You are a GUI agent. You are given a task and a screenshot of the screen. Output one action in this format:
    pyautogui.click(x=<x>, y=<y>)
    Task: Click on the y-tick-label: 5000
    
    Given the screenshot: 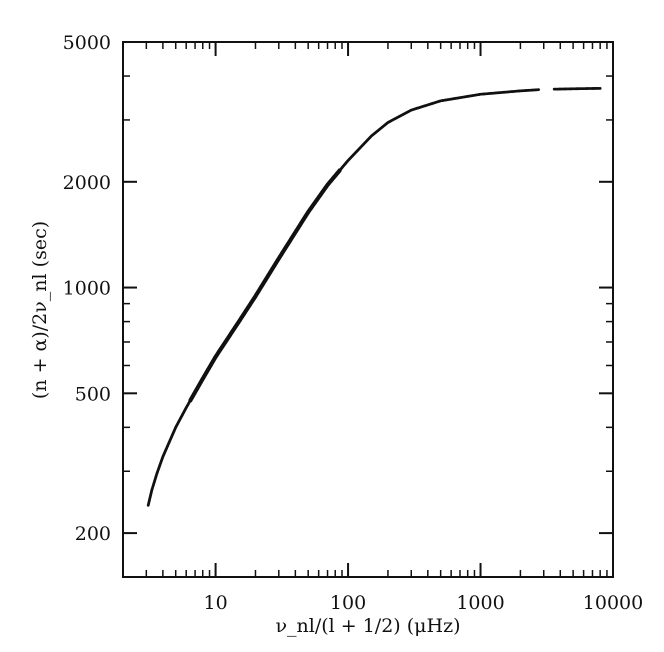 What is the action you would take?
    pyautogui.click(x=87, y=43)
    